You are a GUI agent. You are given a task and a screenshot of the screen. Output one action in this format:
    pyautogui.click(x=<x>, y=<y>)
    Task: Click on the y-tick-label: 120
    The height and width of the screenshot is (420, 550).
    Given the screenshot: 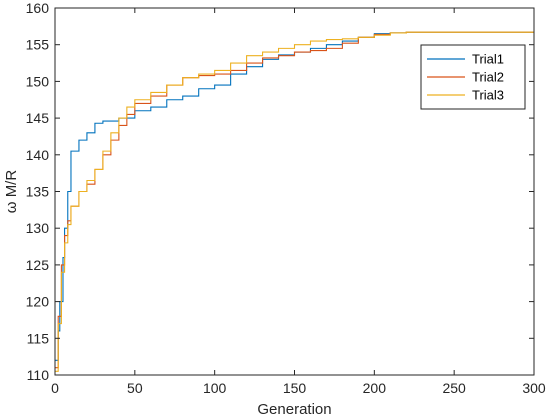 What is the action you would take?
    pyautogui.click(x=38, y=302)
    